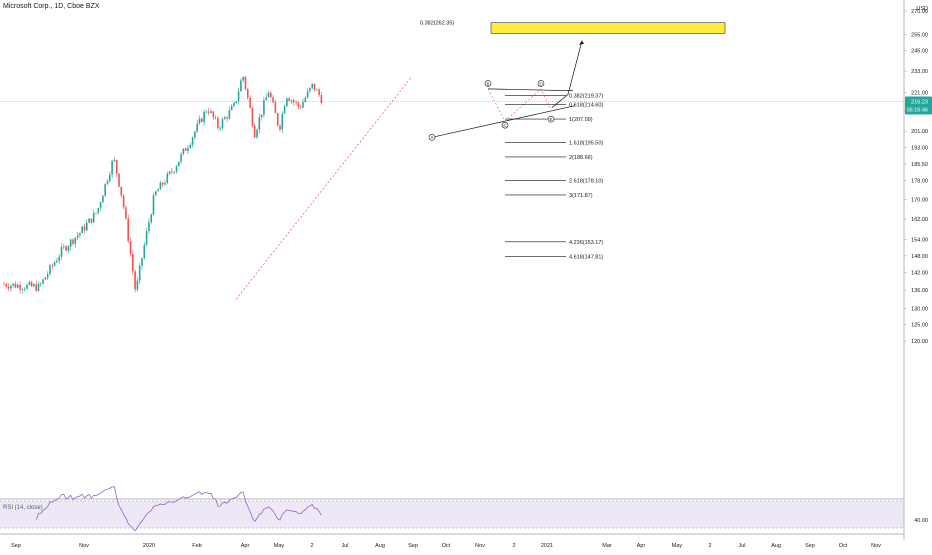 The width and height of the screenshot is (932, 555). Describe the element at coordinates (23, 508) in the screenshot. I see `rsi-indicator-label: RSI (14, close)` at that location.